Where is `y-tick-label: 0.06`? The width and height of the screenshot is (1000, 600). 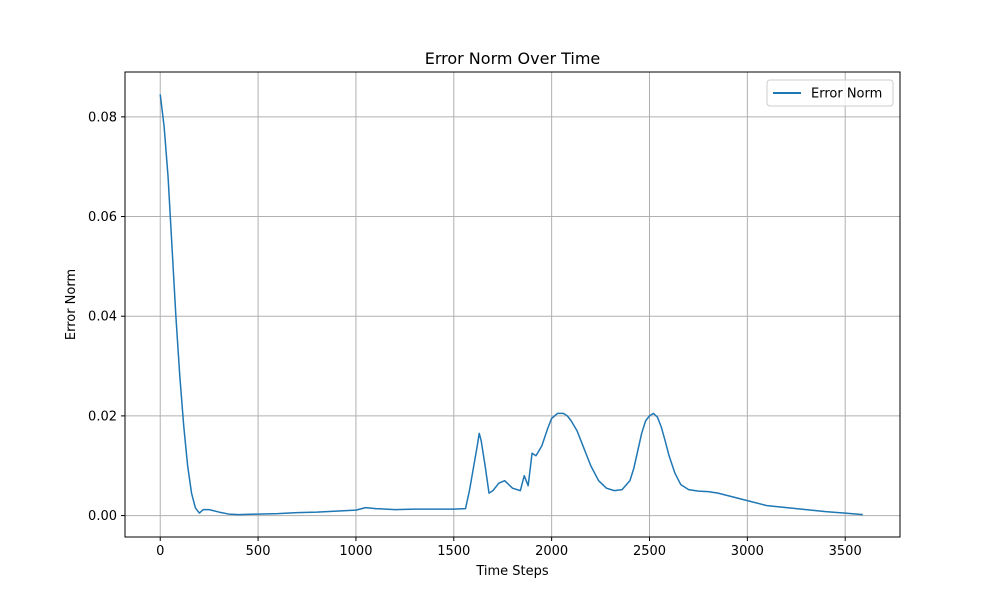 y-tick-label: 0.06 is located at coordinates (102, 217).